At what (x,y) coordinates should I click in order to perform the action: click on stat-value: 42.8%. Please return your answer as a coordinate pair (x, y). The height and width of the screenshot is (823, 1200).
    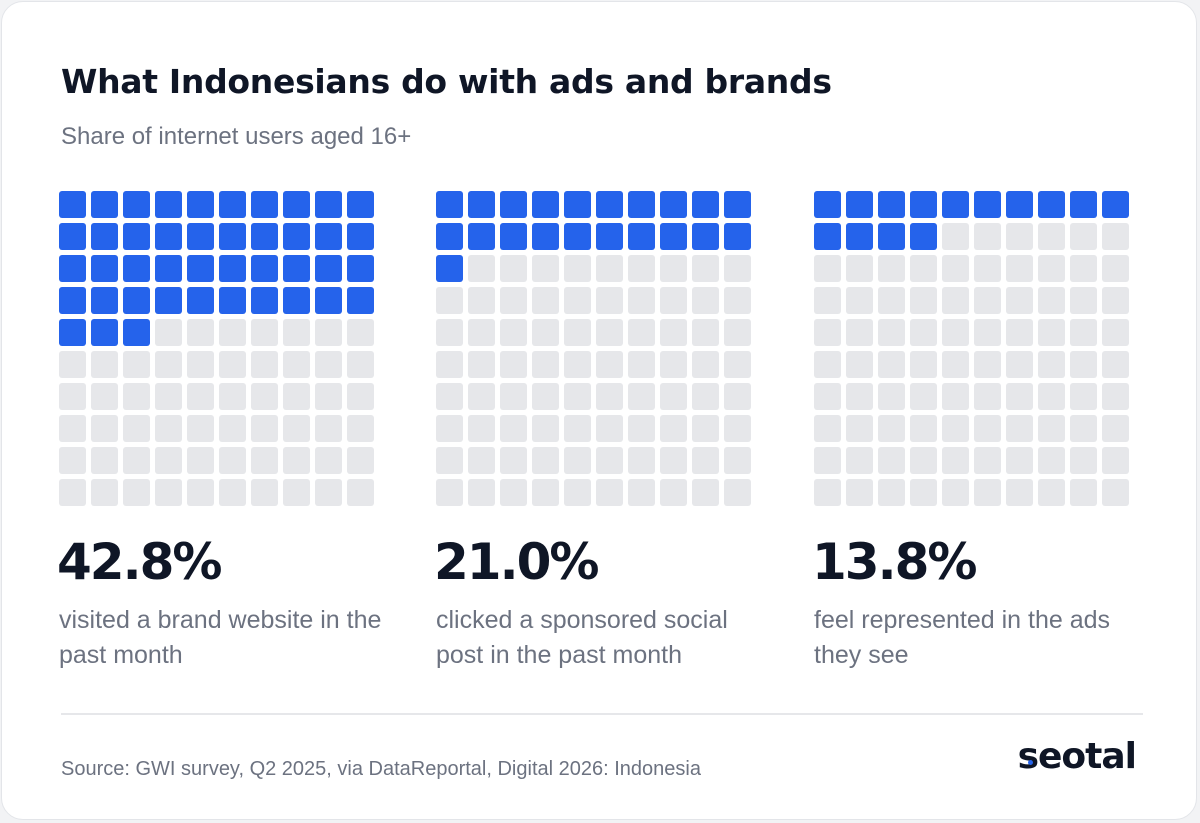
    Looking at the image, I should click on (139, 562).